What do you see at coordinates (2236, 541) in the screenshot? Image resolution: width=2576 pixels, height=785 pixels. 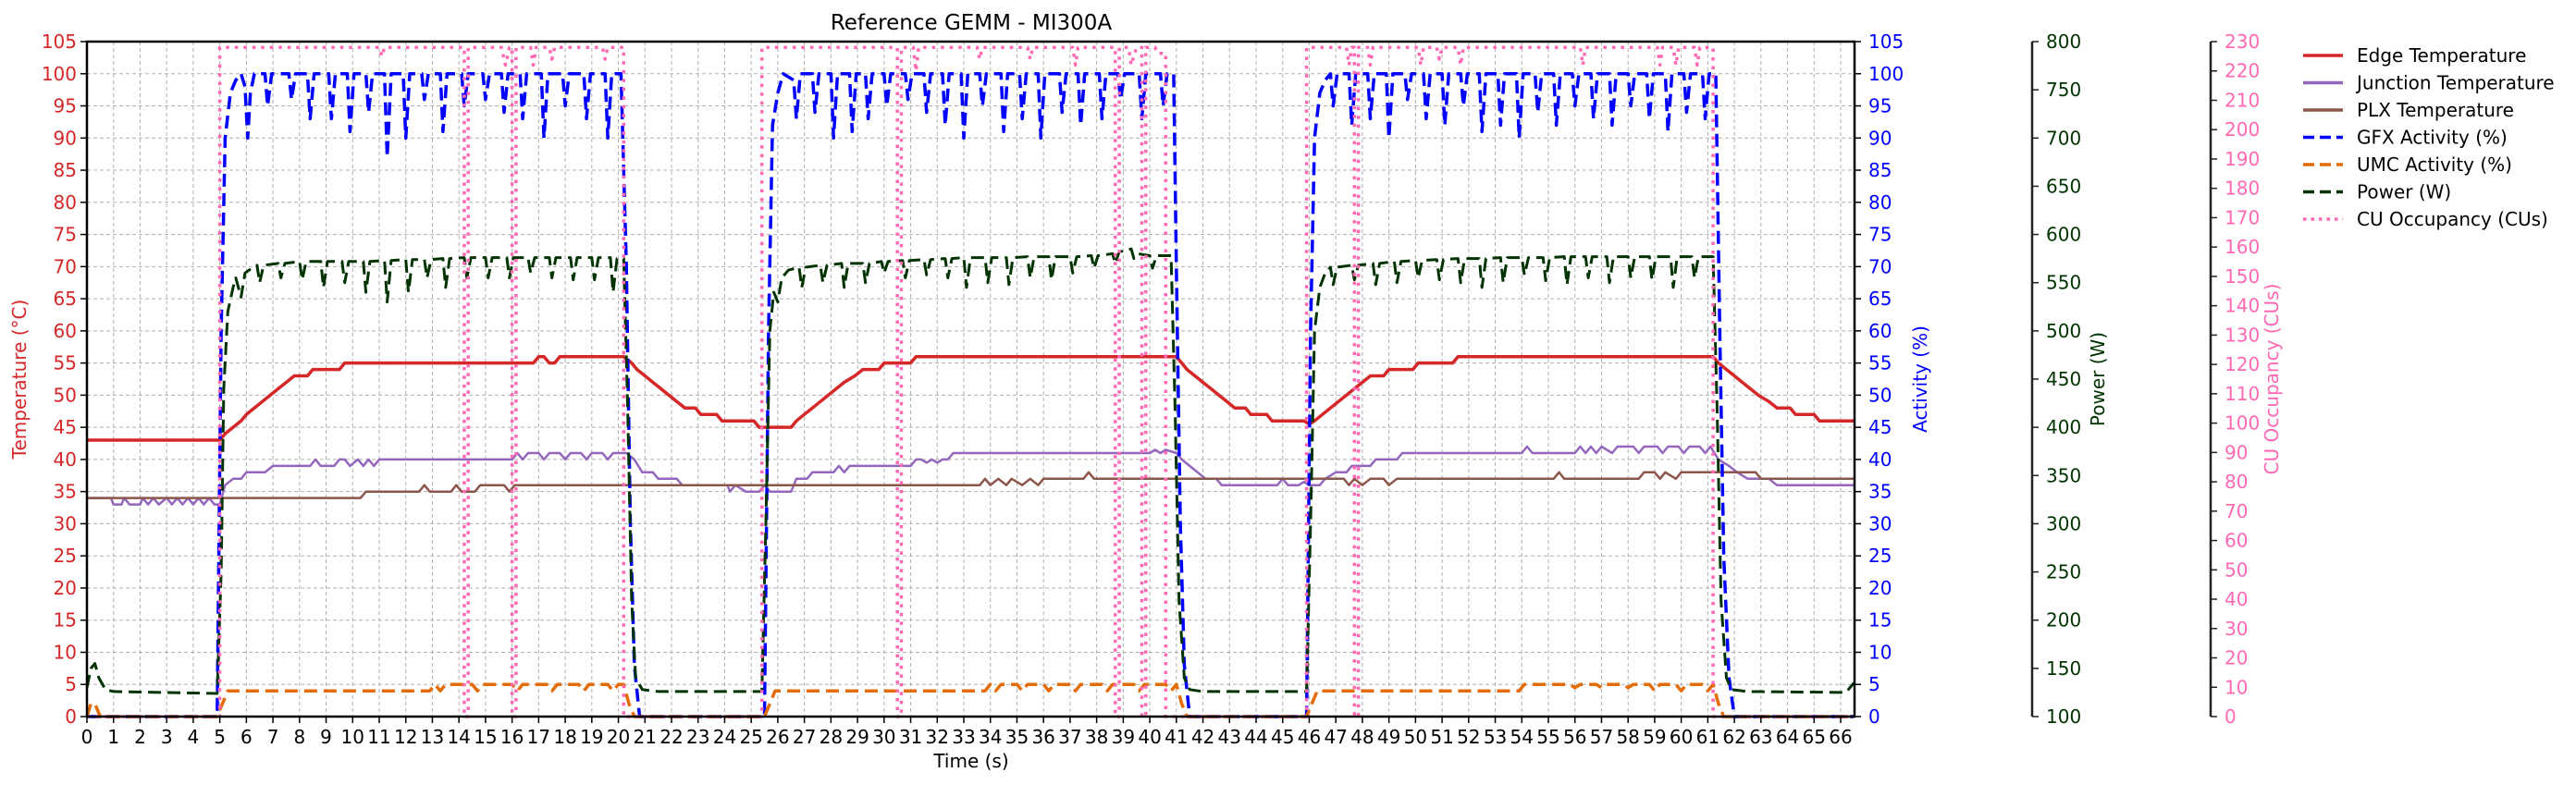 I see `cu-tick-label: 60` at bounding box center [2236, 541].